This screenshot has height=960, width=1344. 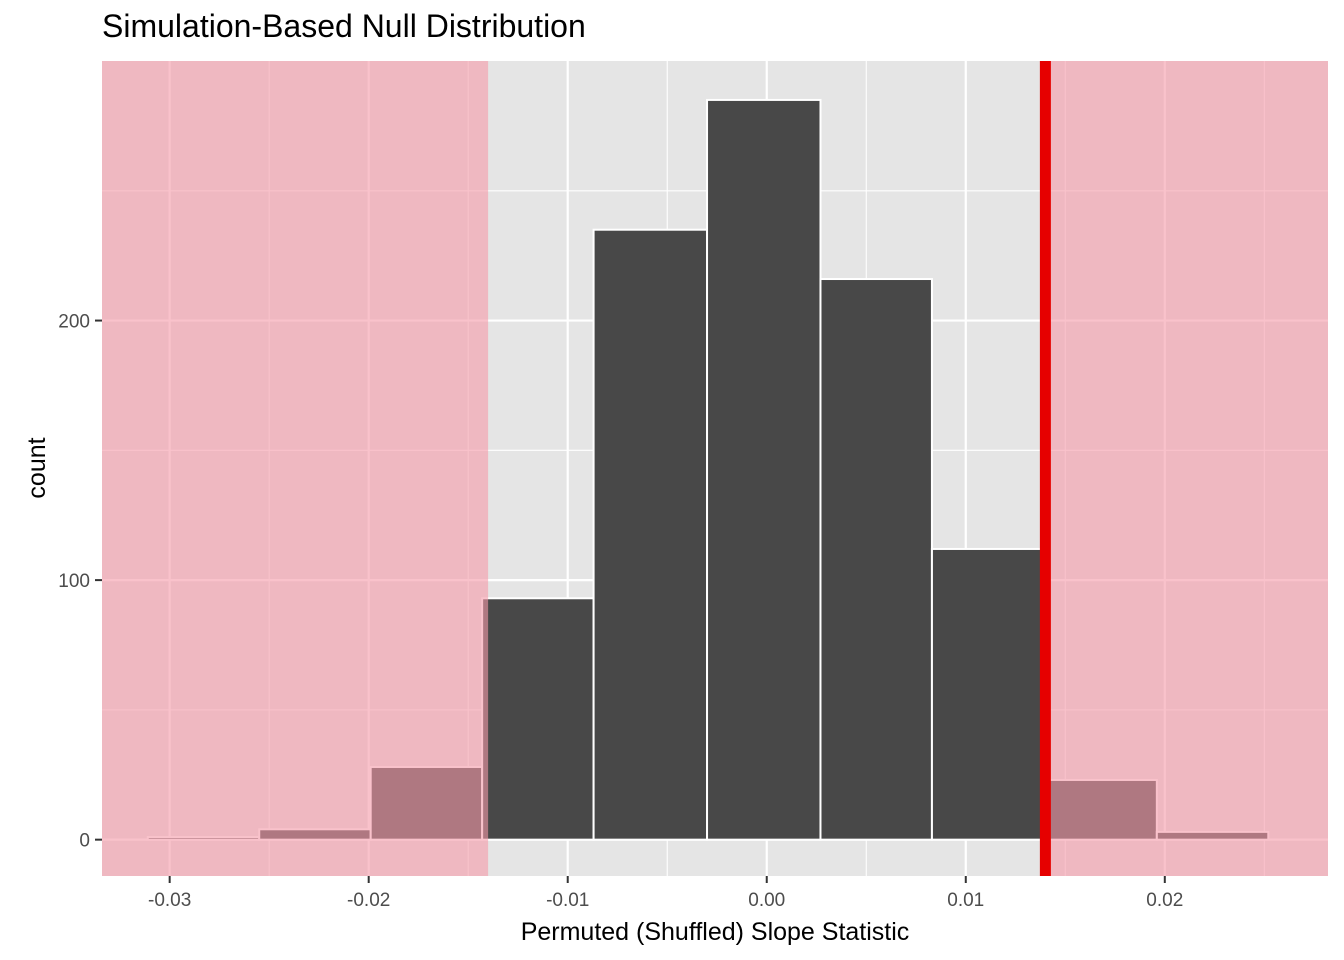 I want to click on x-tick-label: -0.02, so click(x=368, y=900).